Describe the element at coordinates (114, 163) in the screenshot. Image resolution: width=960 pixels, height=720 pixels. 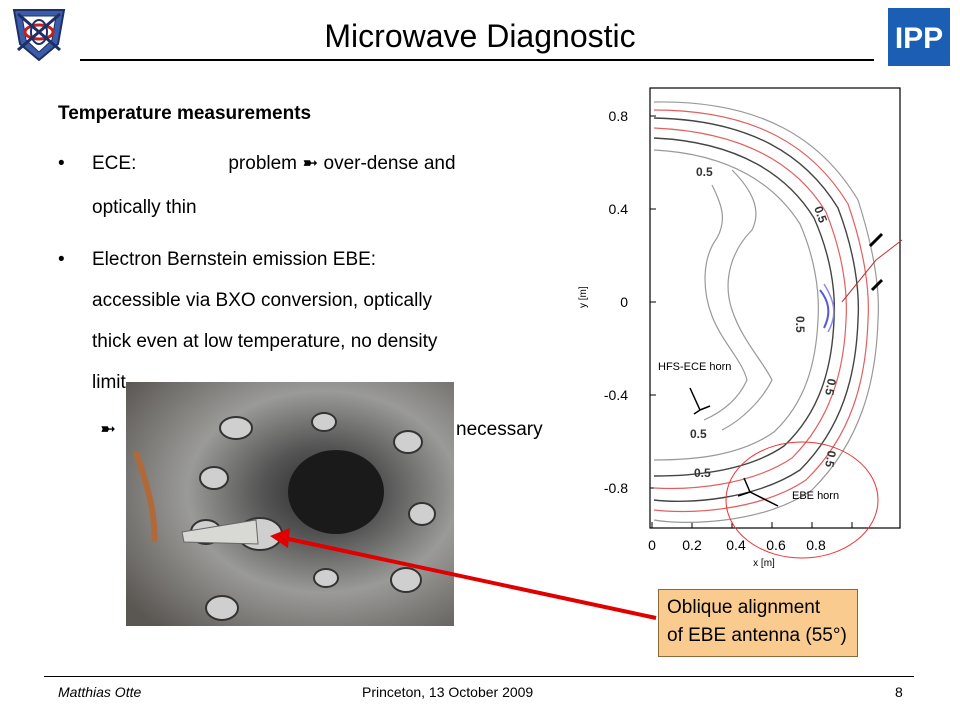
I see `ece-label: ECE:` at that location.